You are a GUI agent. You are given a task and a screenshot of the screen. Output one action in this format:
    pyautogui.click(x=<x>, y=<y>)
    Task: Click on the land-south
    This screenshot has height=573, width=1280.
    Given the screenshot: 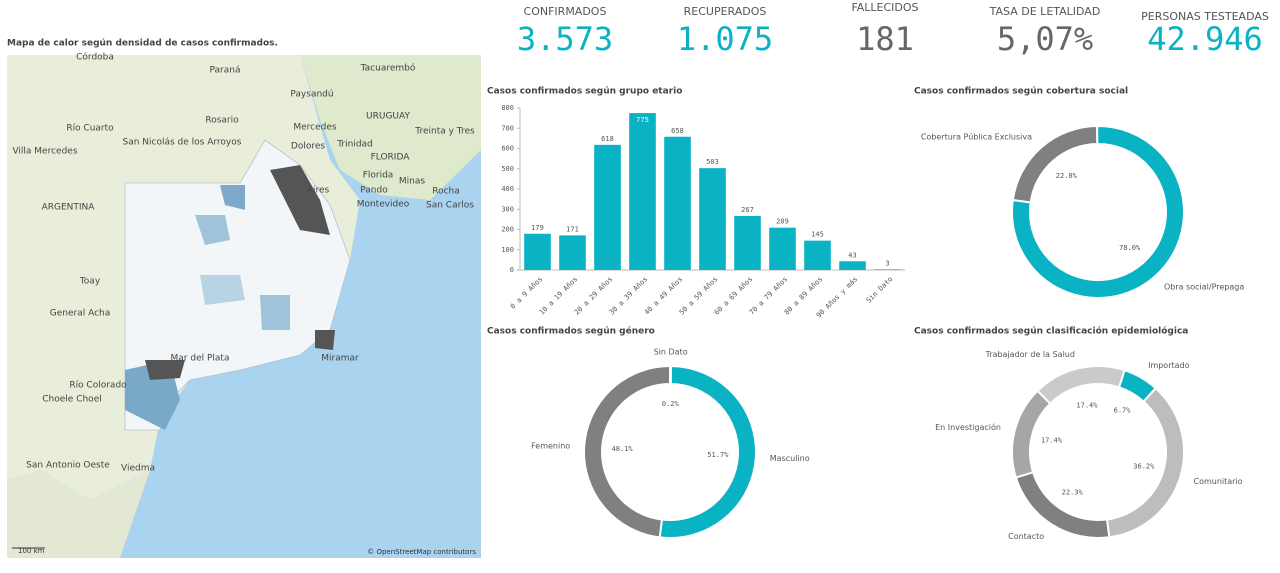 What is the action you would take?
    pyautogui.click(x=78, y=514)
    